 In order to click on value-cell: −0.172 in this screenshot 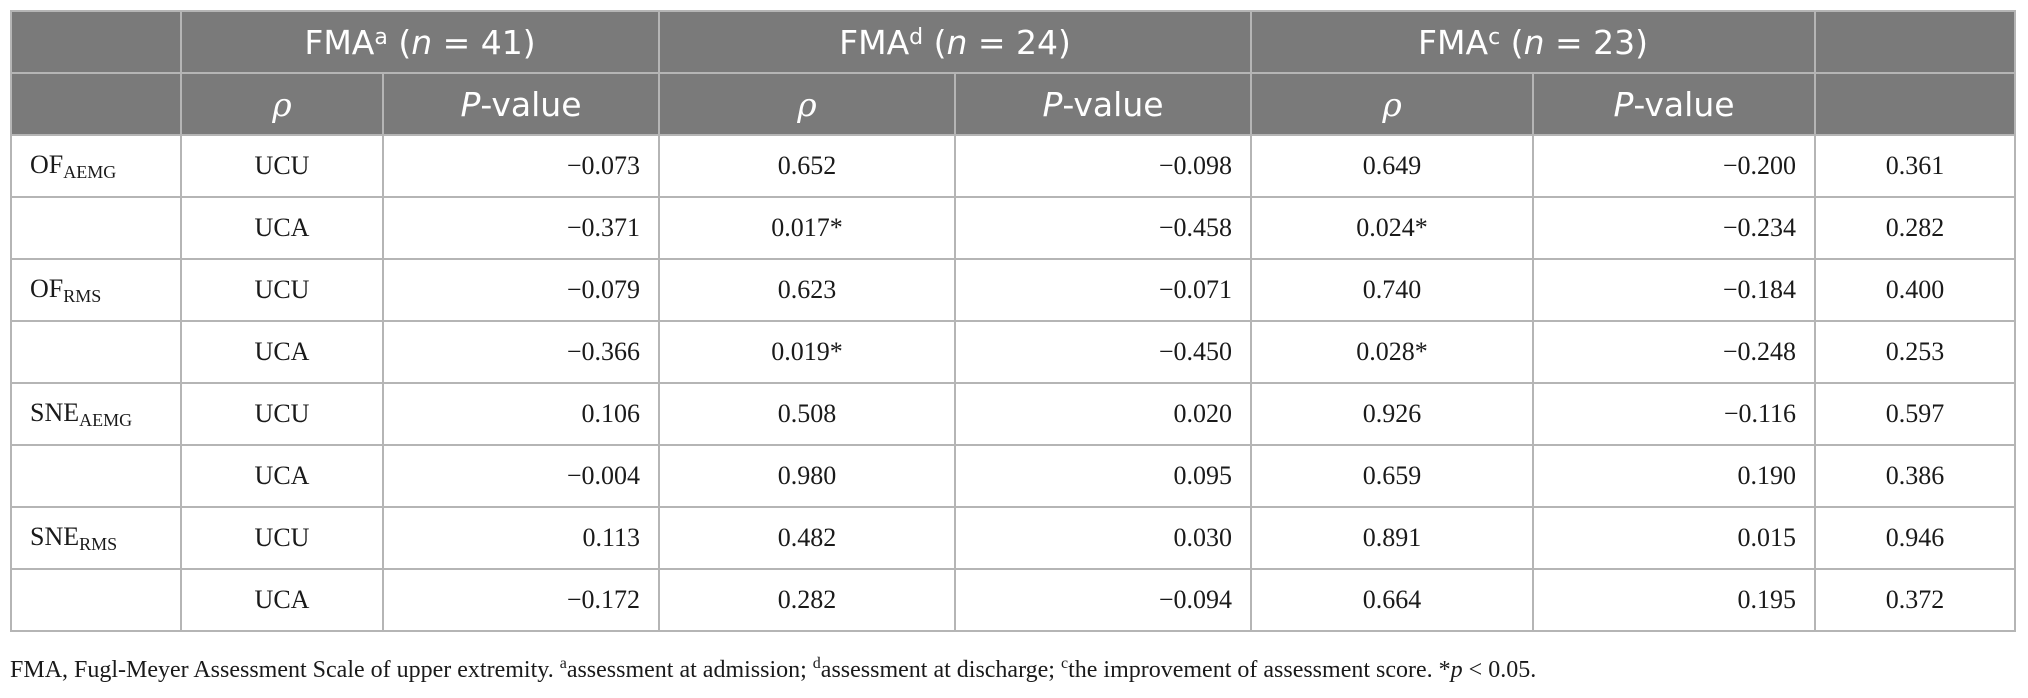, I will do `click(521, 600)`.